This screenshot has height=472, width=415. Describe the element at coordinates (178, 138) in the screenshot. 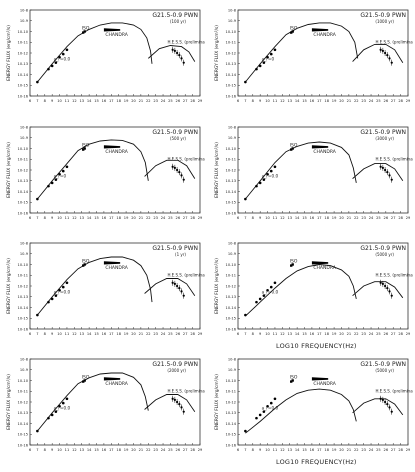

I see `panel-subtitle: (500 yr)` at that location.